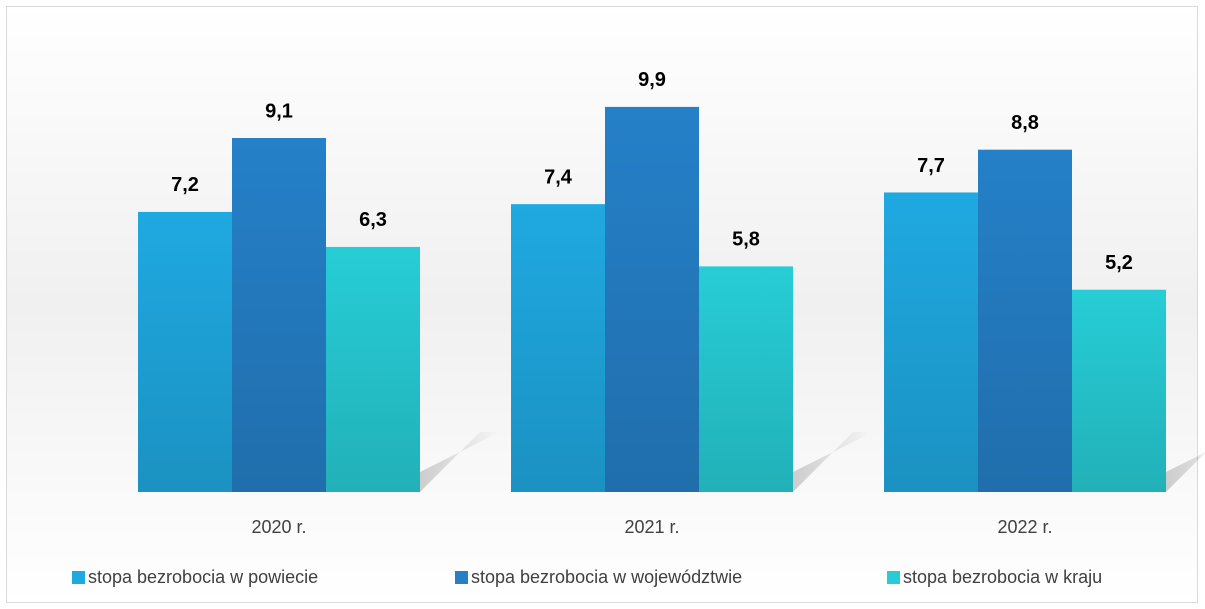 The image size is (1205, 609). Describe the element at coordinates (652, 80) in the screenshot. I see `value-label: 9,9` at that location.